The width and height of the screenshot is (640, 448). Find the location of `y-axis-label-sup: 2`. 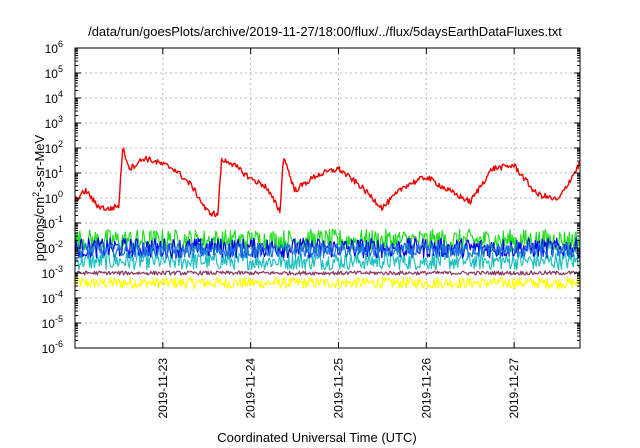

y-axis-label-sup: 2 is located at coordinates (36, 194).